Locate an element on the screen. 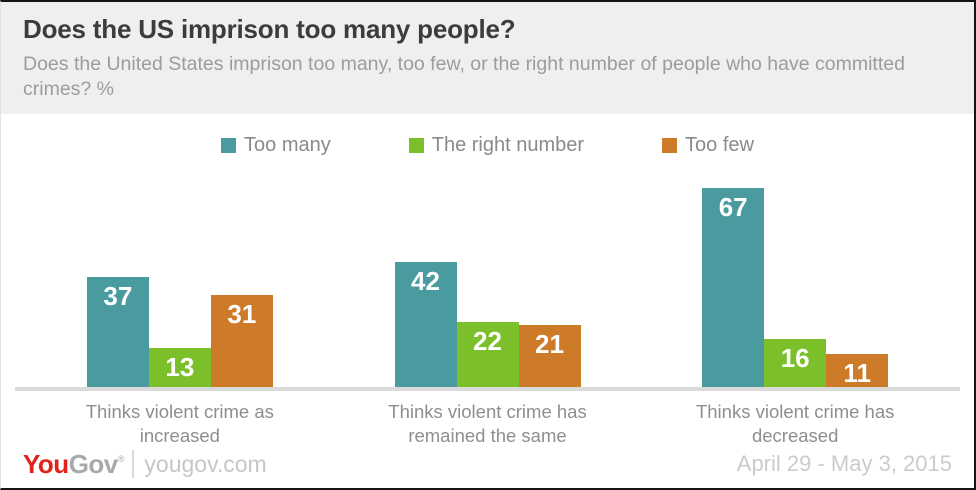 The width and height of the screenshot is (976, 490). x-axis-line is located at coordinates (487, 389).